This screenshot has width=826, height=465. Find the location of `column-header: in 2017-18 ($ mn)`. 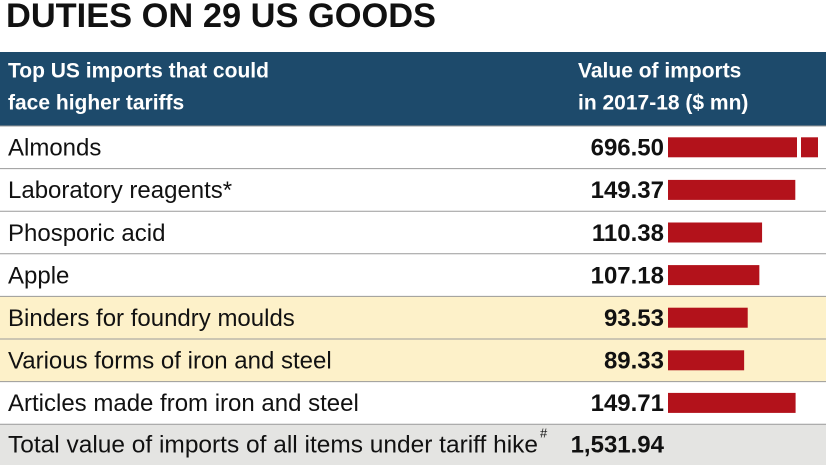

column-header: in 2017-18 ($ mn) is located at coordinates (663, 103).